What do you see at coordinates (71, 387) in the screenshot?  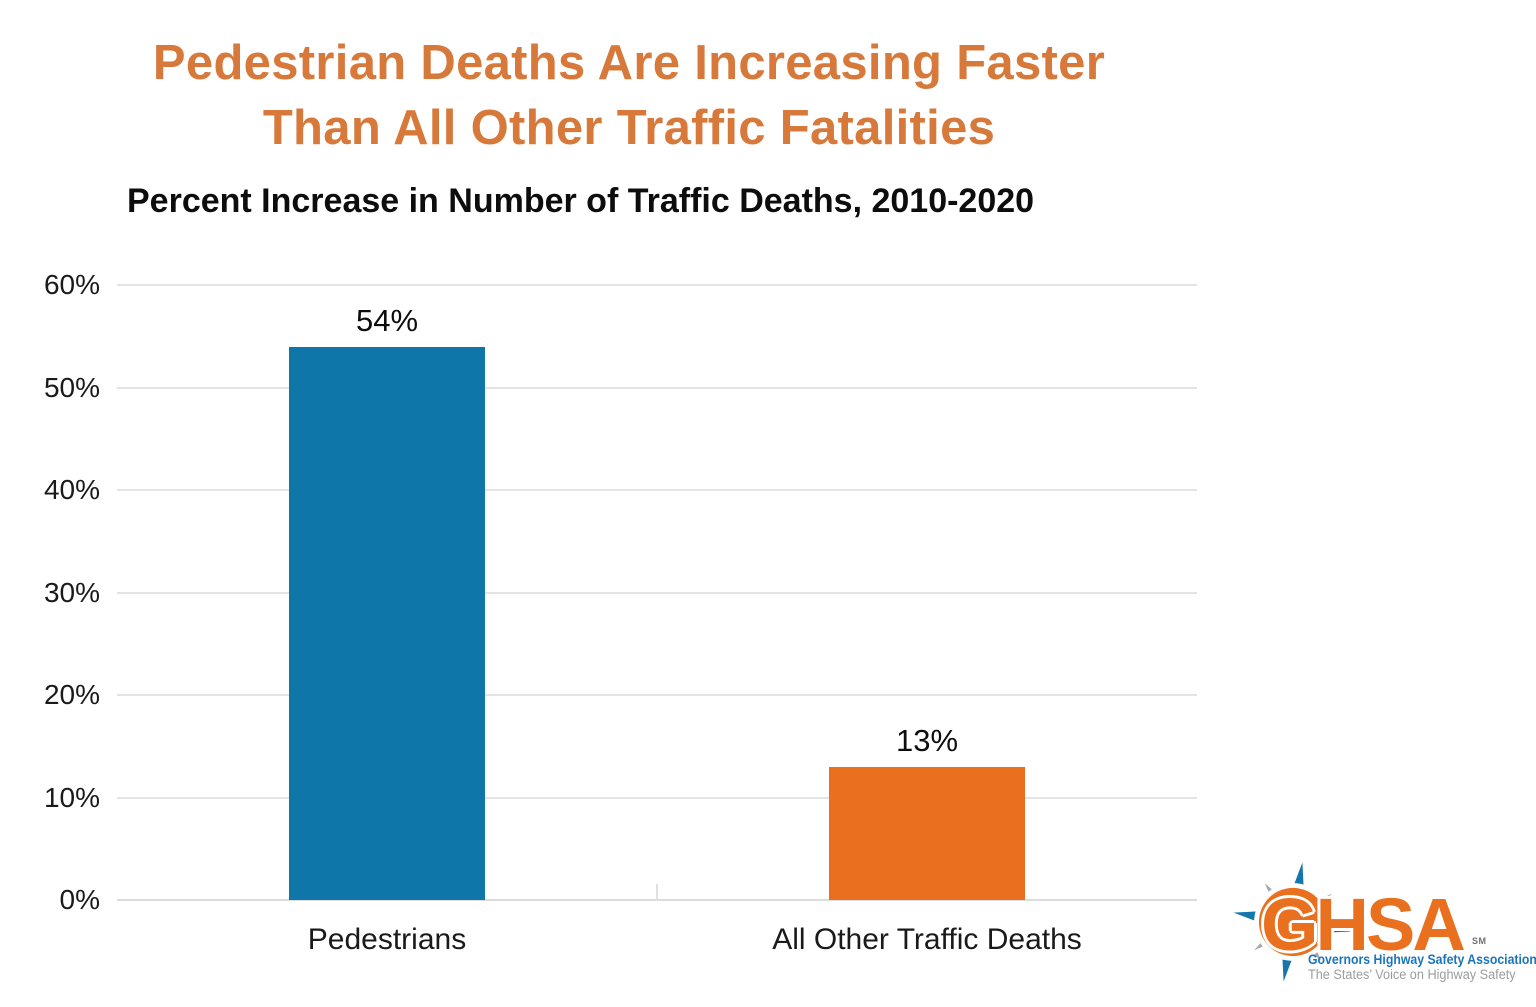 I see `y-tick-label-50: 50%` at bounding box center [71, 387].